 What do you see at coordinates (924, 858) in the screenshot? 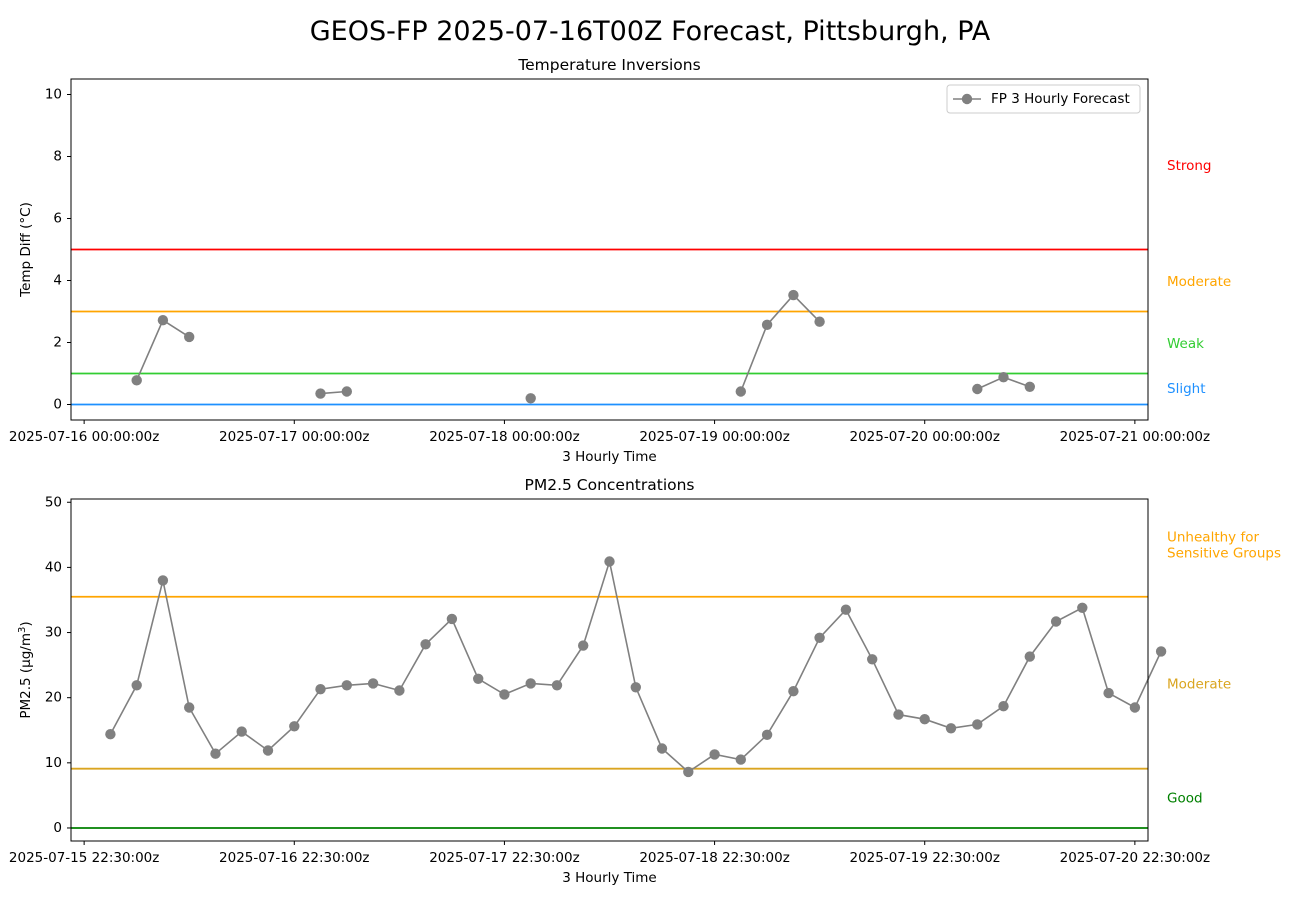
I see `pm25-x-tick-label-4: 2025-07-19 22:30:00z` at bounding box center [924, 858].